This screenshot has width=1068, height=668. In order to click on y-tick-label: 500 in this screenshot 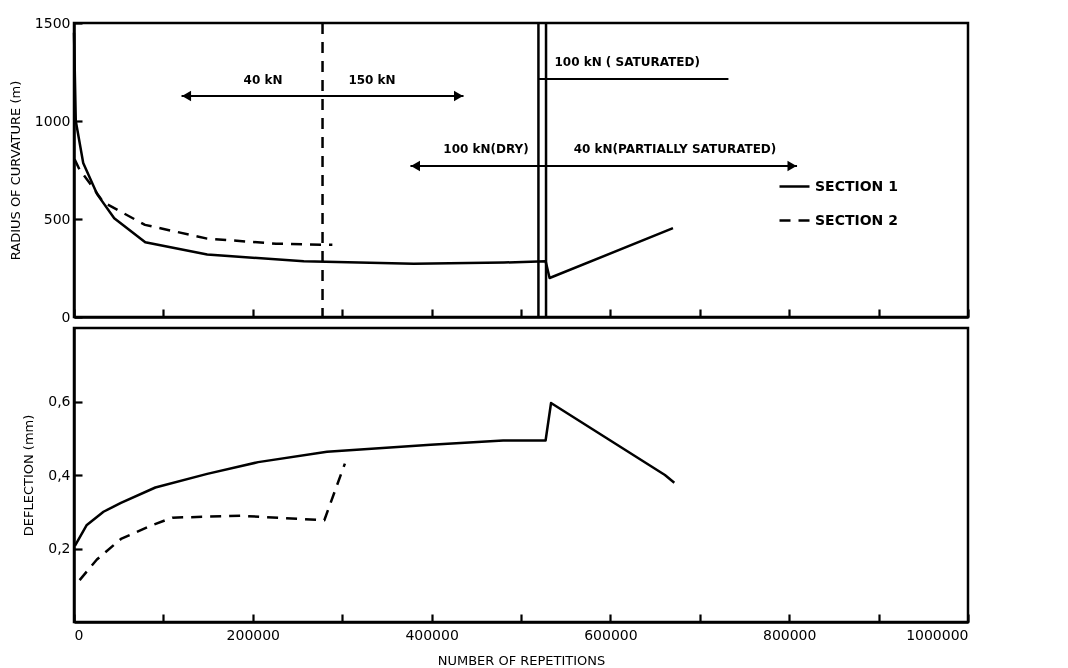, I will do `click(57, 218)`.